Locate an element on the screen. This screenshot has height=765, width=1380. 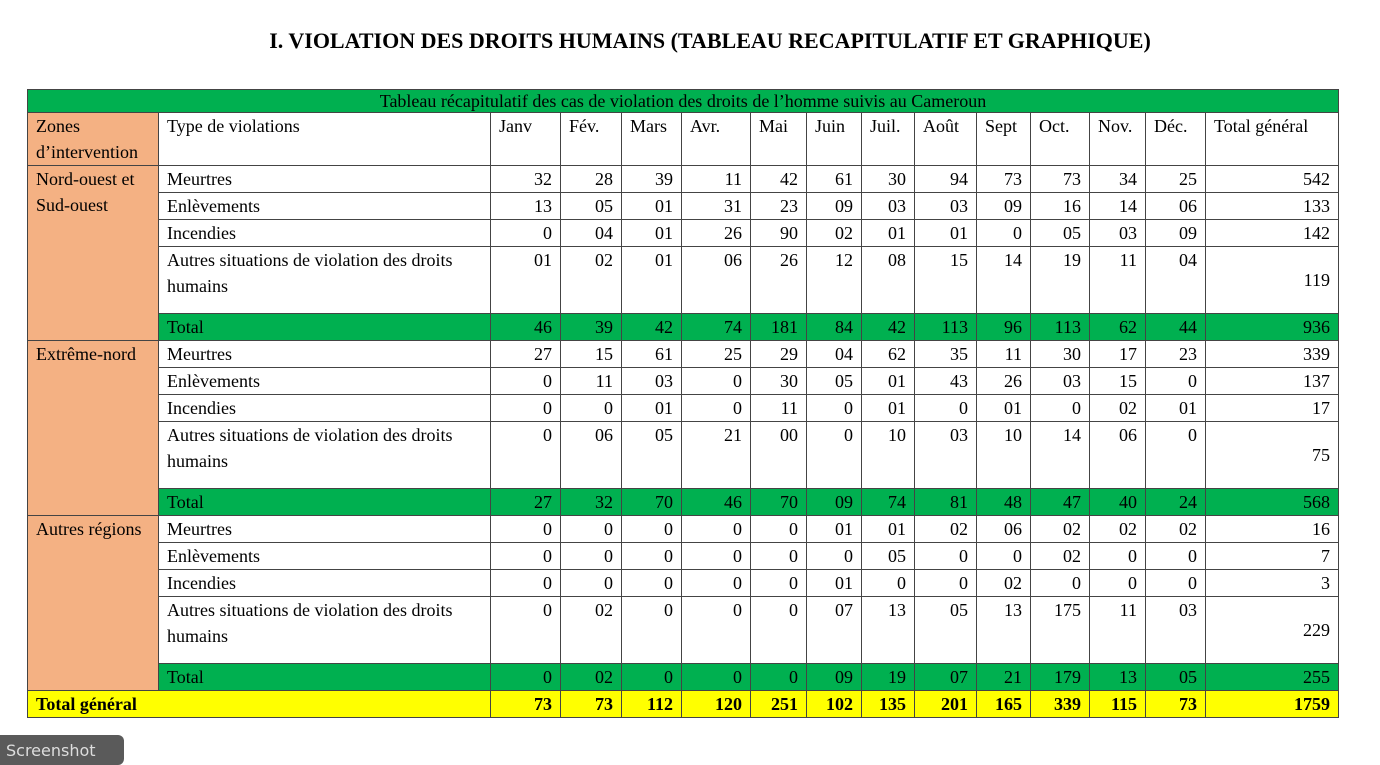
grand-total-overall: 1759 is located at coordinates (1272, 704).